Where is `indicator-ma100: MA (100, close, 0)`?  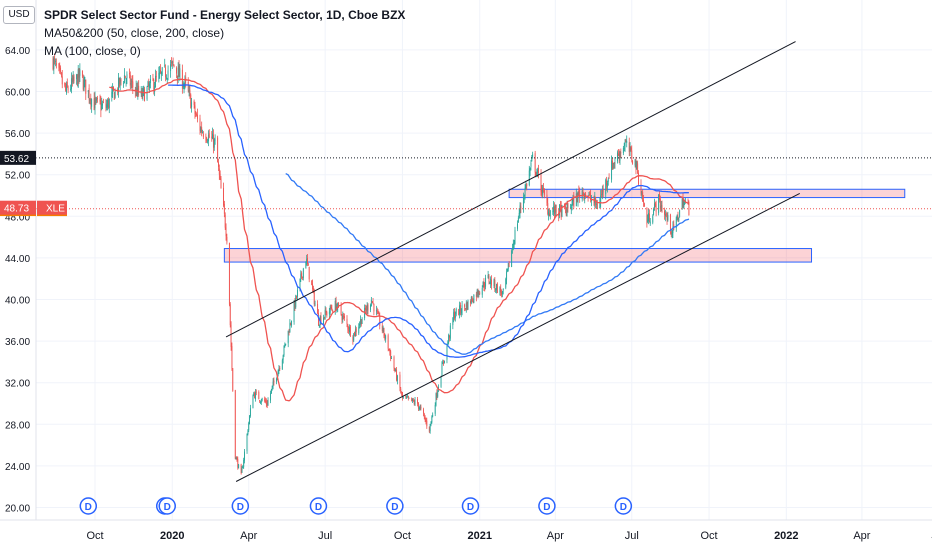 indicator-ma100: MA (100, close, 0) is located at coordinates (92, 51).